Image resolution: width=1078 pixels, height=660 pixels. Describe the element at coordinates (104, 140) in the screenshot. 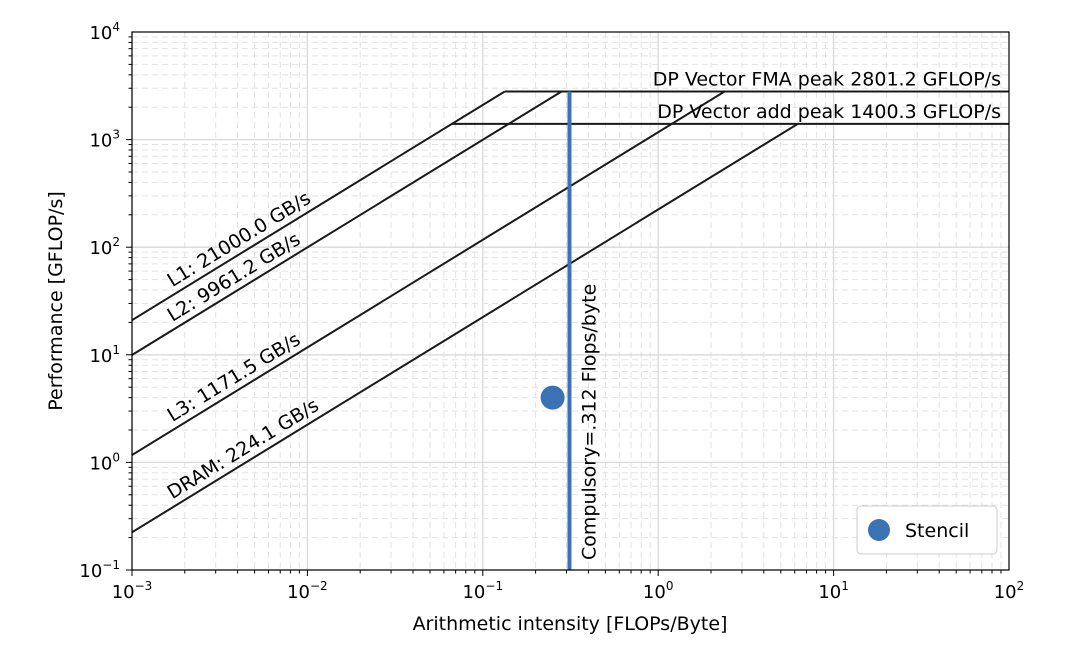

I see `y-tick-label: 10³` at that location.